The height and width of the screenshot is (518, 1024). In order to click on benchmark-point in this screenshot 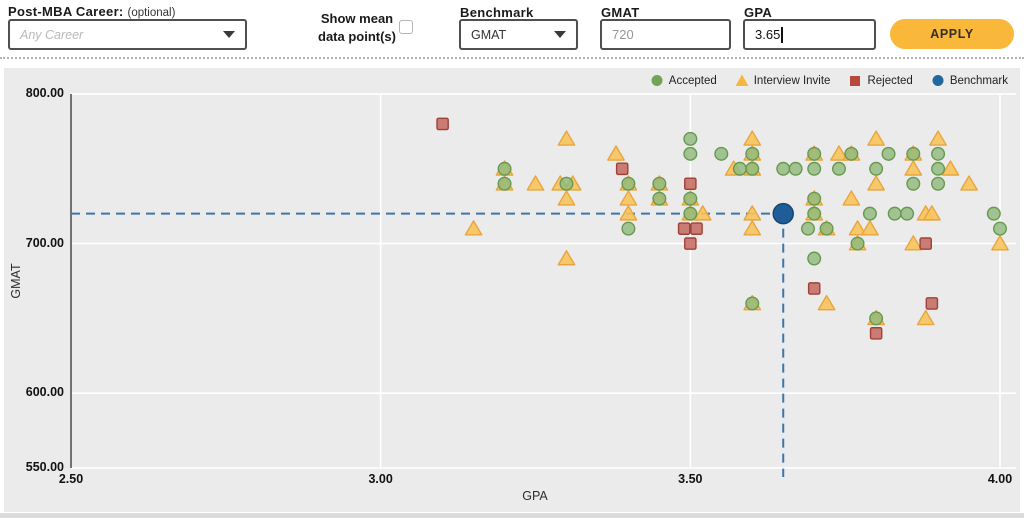, I will do `click(783, 213)`.